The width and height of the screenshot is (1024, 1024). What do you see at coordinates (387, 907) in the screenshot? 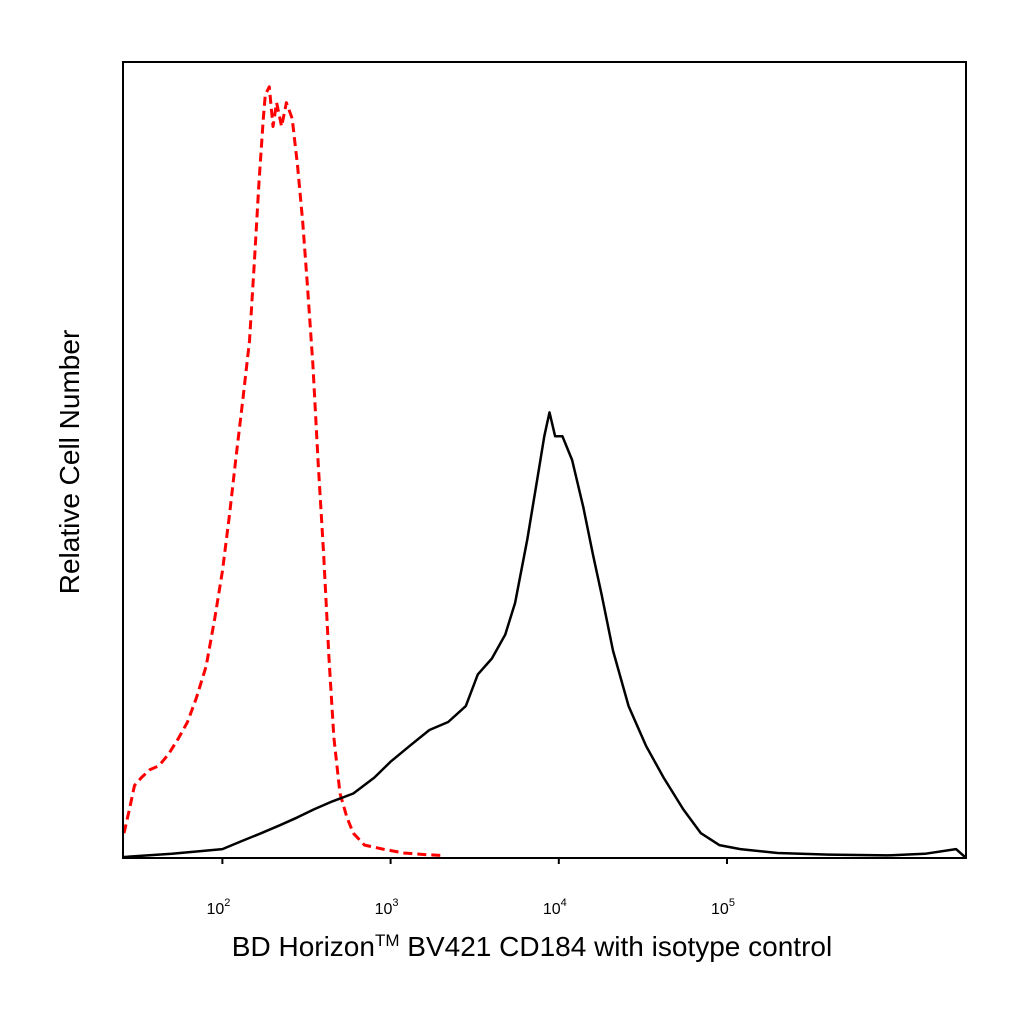
I see `x-tick-label: 10³` at bounding box center [387, 907].